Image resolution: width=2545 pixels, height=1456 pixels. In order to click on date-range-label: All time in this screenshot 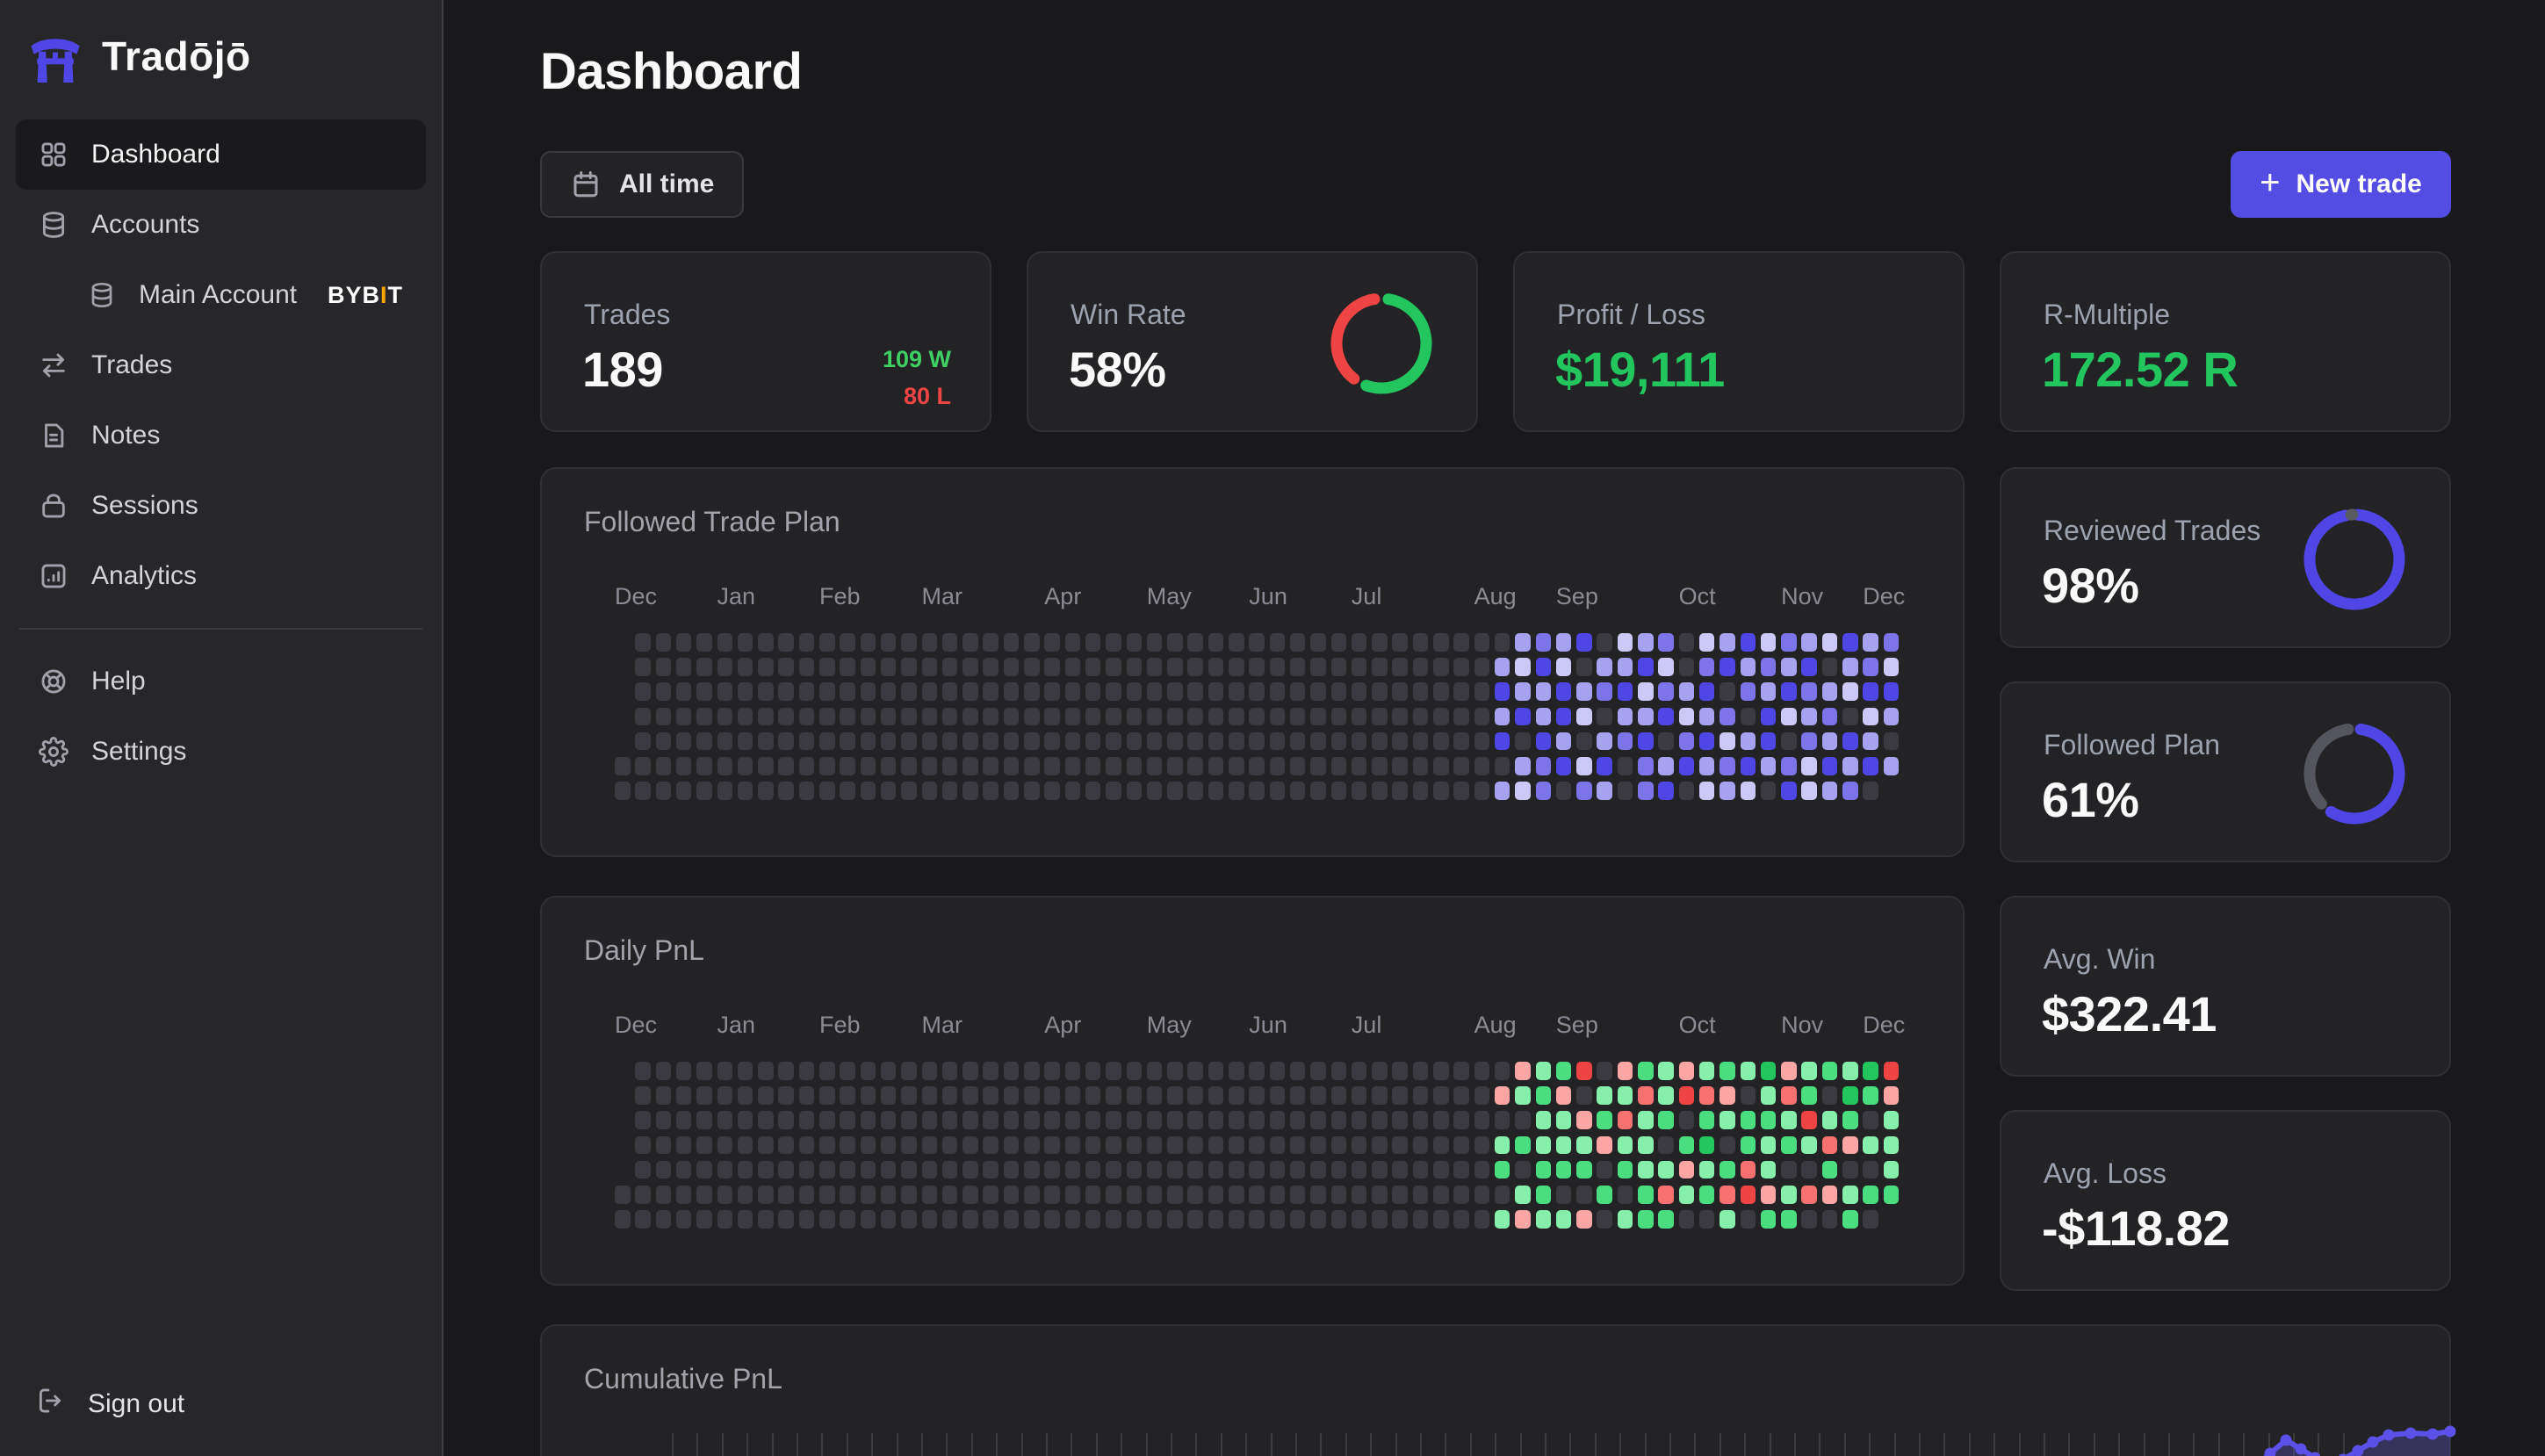, I will do `click(667, 183)`.